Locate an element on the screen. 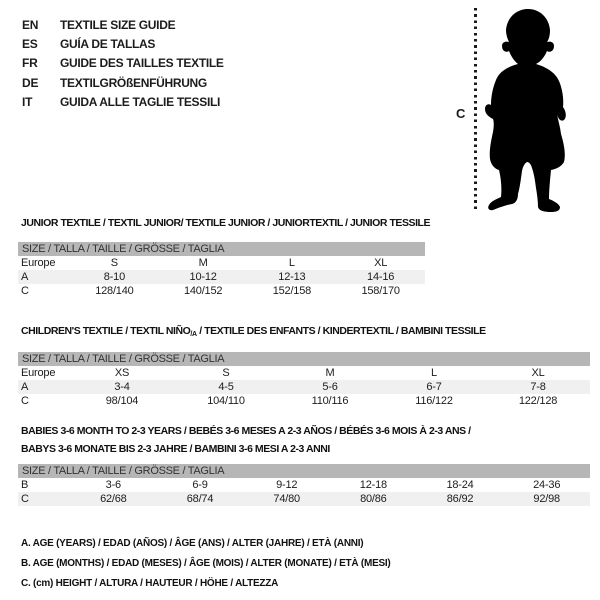 The width and height of the screenshot is (600, 600). table-cell: 68/74 is located at coordinates (200, 499).